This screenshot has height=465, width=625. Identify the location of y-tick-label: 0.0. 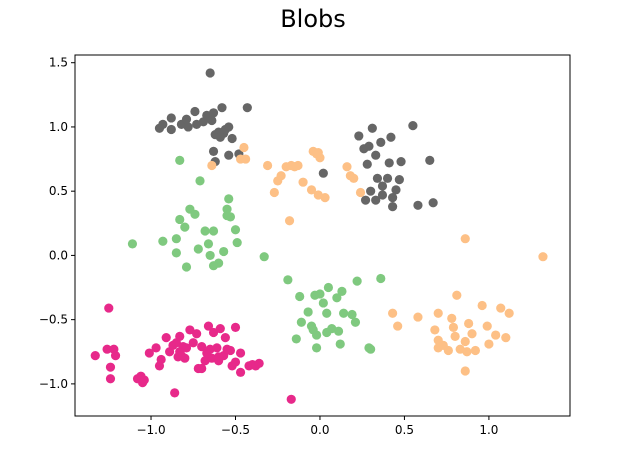
(58, 255).